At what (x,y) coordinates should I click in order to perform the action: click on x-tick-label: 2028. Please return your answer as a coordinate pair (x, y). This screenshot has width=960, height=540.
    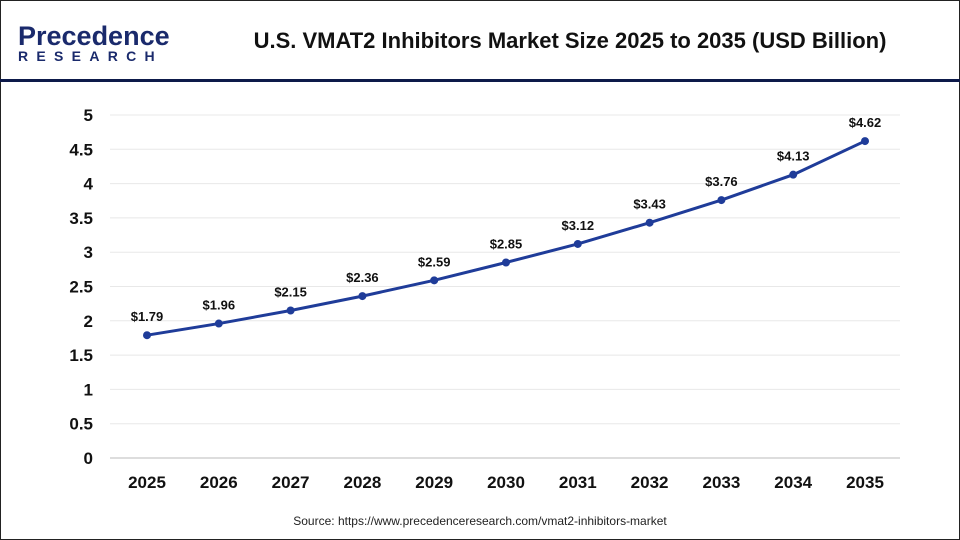
    Looking at the image, I should click on (362, 482).